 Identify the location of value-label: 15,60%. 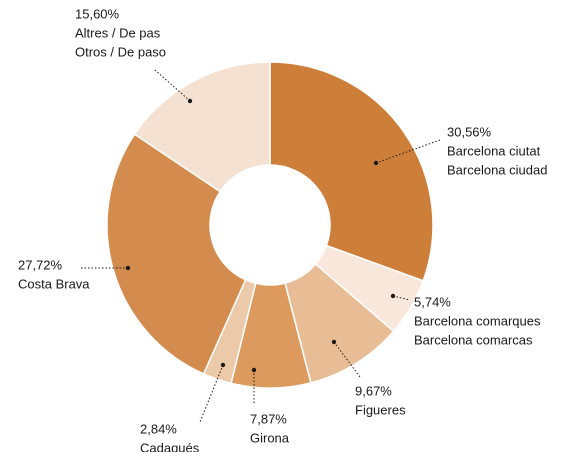
(97, 13).